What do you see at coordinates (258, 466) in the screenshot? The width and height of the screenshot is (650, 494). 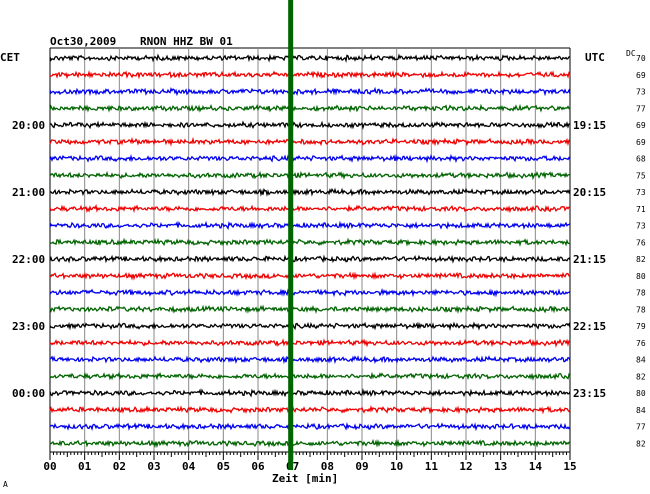 I see `x-tick-label: 06` at bounding box center [258, 466].